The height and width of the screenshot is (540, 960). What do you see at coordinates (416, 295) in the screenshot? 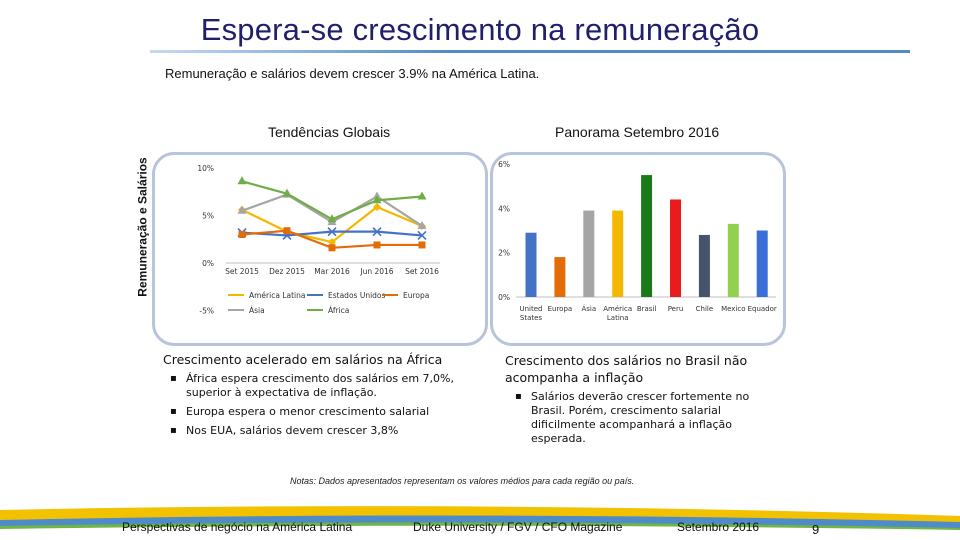
I see `legend-label: Europa` at bounding box center [416, 295].